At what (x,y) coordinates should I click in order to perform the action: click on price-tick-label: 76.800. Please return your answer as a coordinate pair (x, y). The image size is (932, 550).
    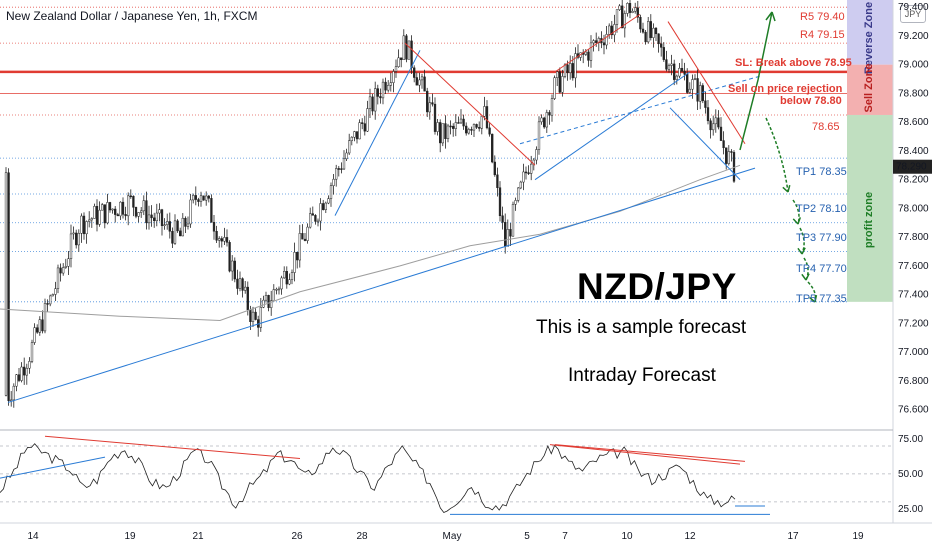
    Looking at the image, I should click on (913, 381).